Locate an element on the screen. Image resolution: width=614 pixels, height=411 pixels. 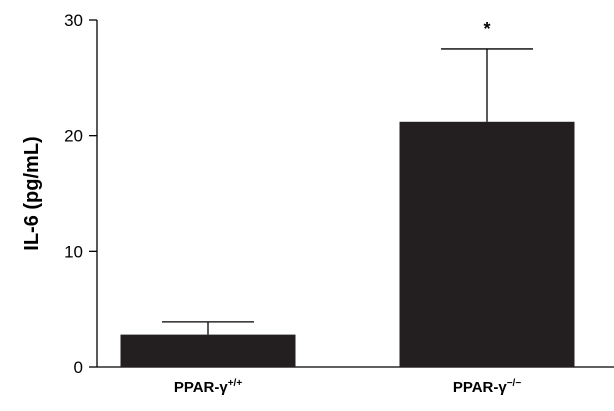
significance-marker: * is located at coordinates (486, 29).